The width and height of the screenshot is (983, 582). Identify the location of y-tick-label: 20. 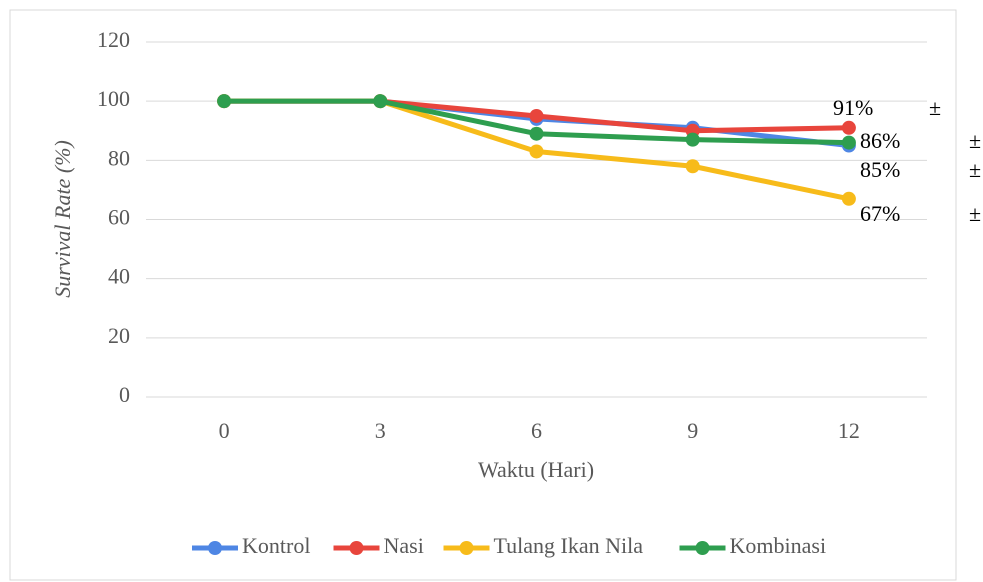
(119, 335).